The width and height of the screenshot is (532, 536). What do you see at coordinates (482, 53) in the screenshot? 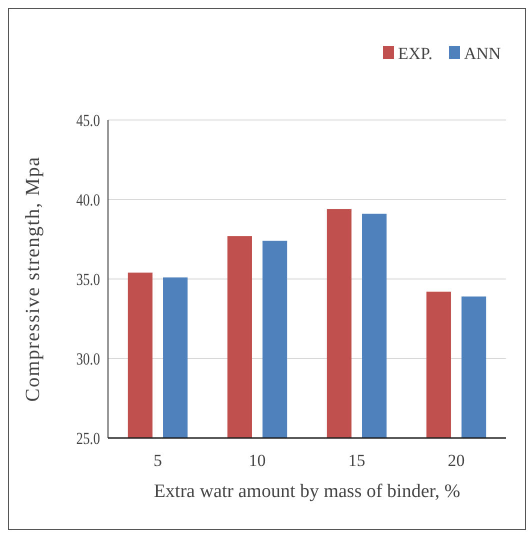
I see `legend-label: ANN` at bounding box center [482, 53].